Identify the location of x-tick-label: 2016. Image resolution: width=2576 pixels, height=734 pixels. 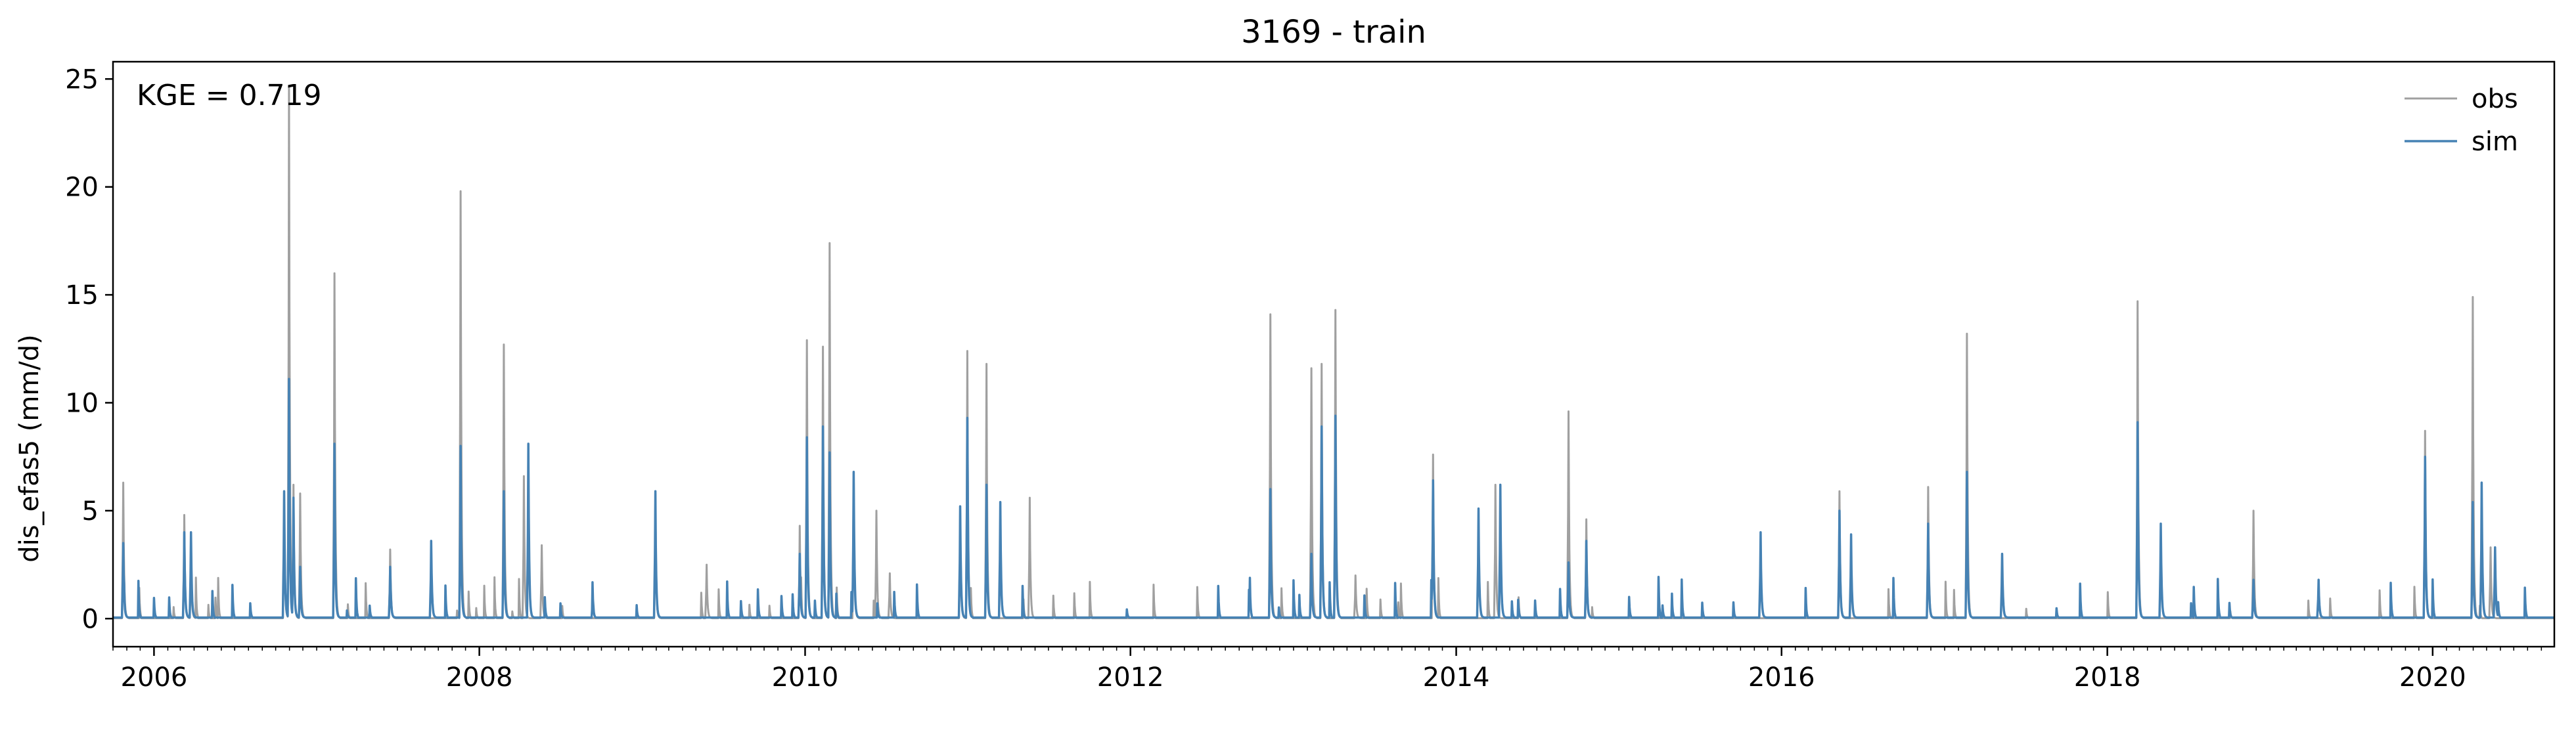
(1781, 677).